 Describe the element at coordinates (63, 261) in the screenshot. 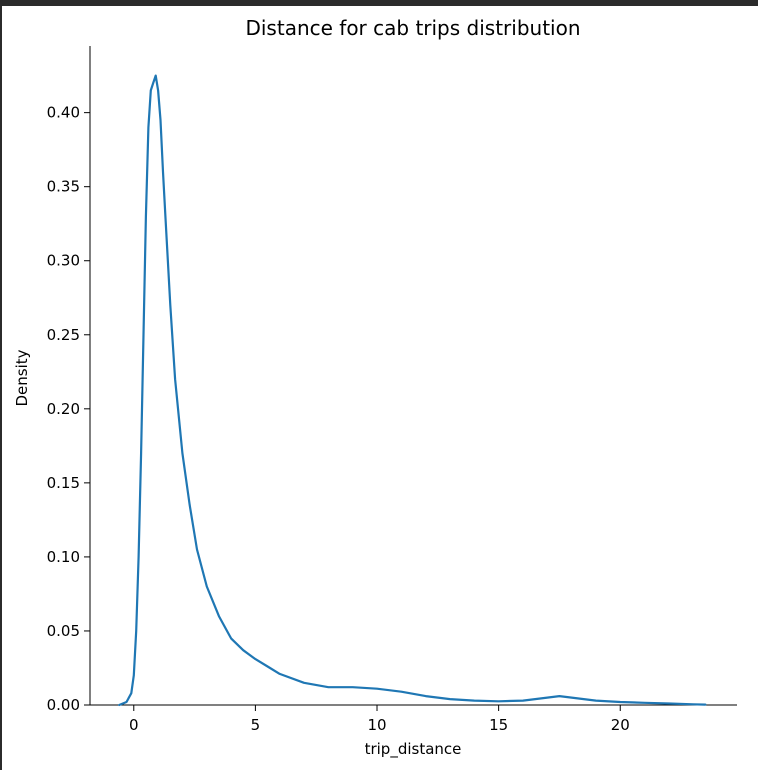

I see `y-tick-label: 0.30` at that location.